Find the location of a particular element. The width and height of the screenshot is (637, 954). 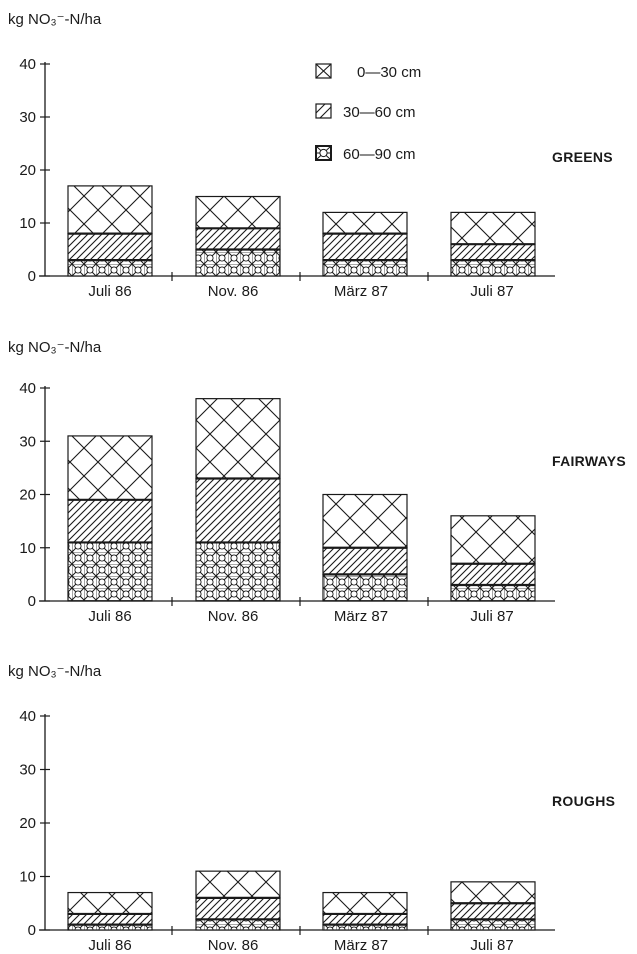

legend: 0—30 cm 30—60 cm 60—90 cm is located at coordinates (368, 113).